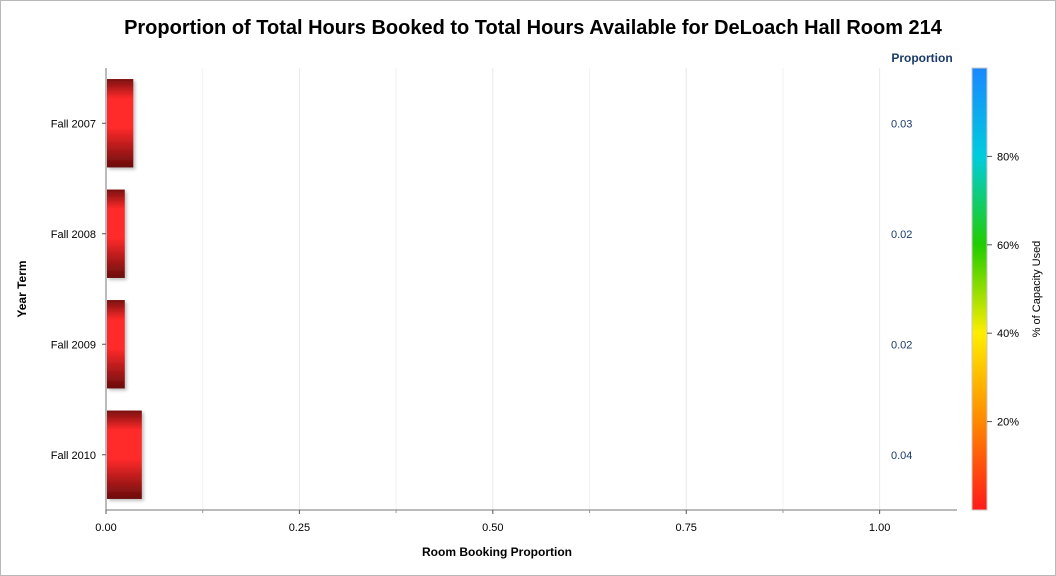  Describe the element at coordinates (1008, 246) in the screenshot. I see `color-legend-tick-label: 60%` at that location.